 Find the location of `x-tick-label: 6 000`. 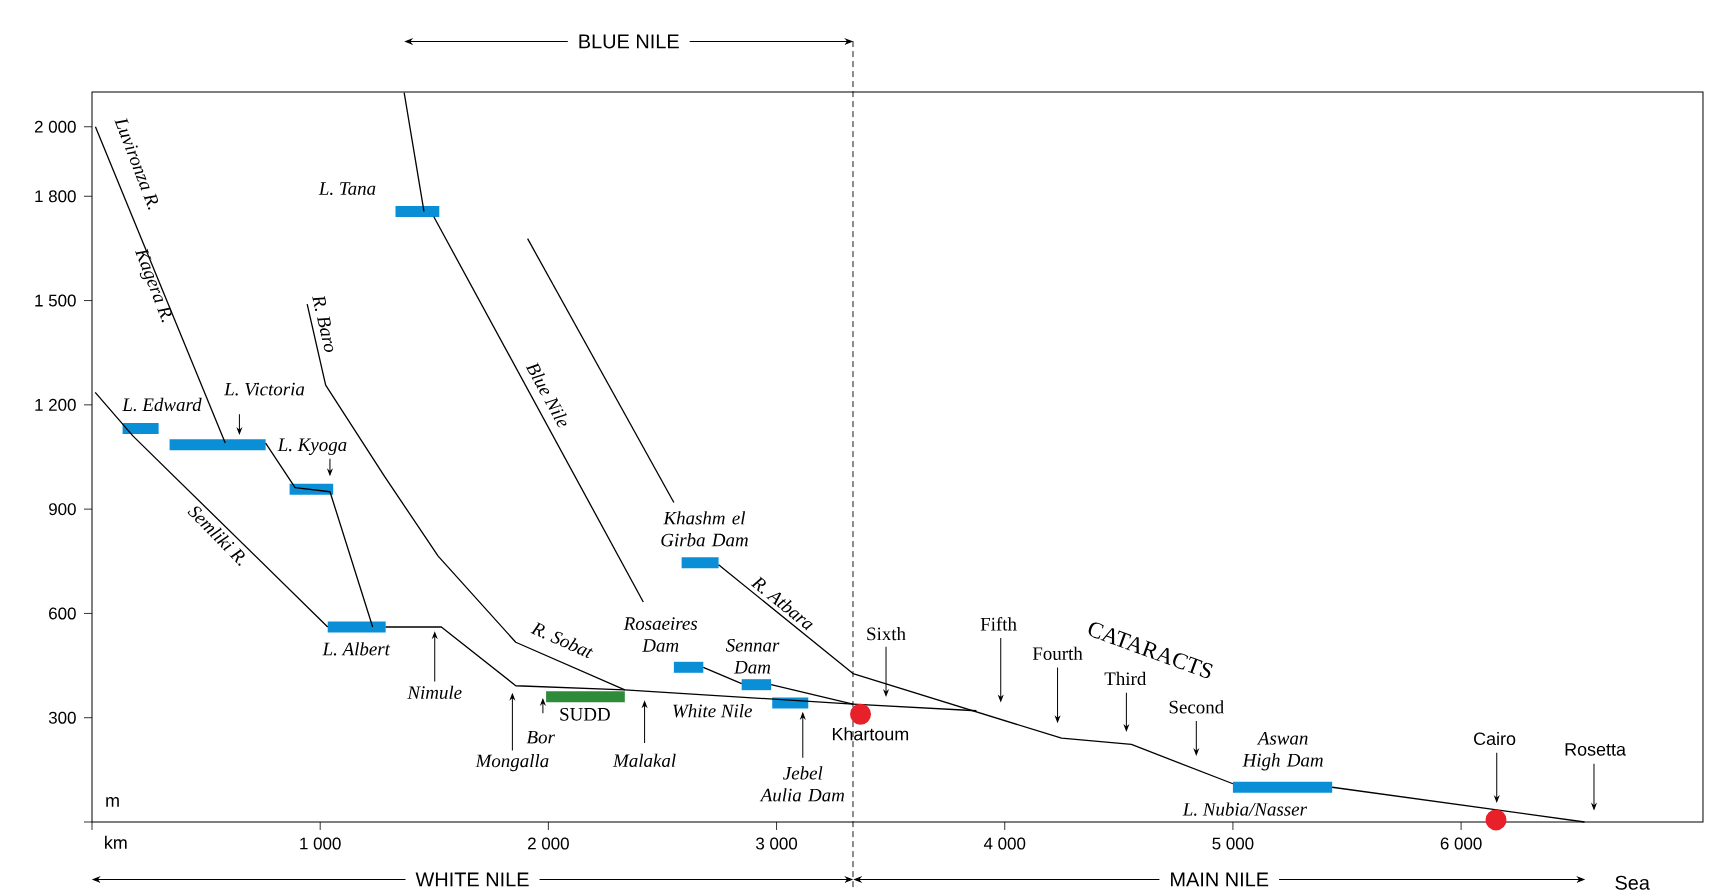

x-tick-label: 6 000 is located at coordinates (1461, 843).